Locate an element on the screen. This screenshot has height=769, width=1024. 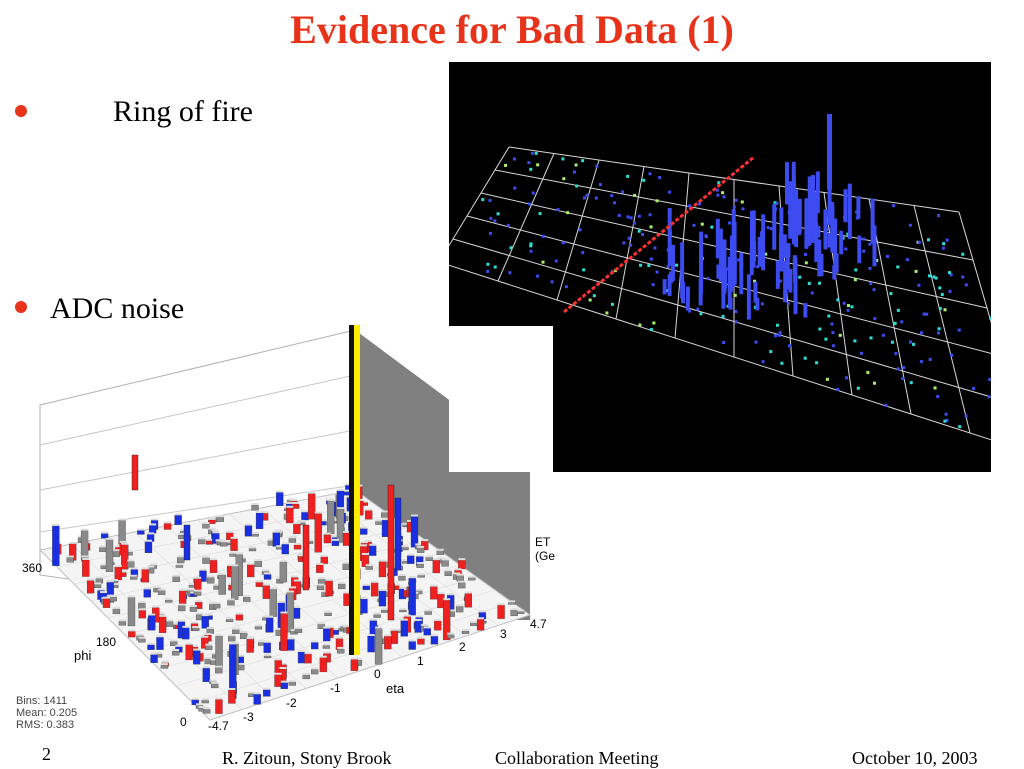
lego-tall-bar is located at coordinates (306, 557).